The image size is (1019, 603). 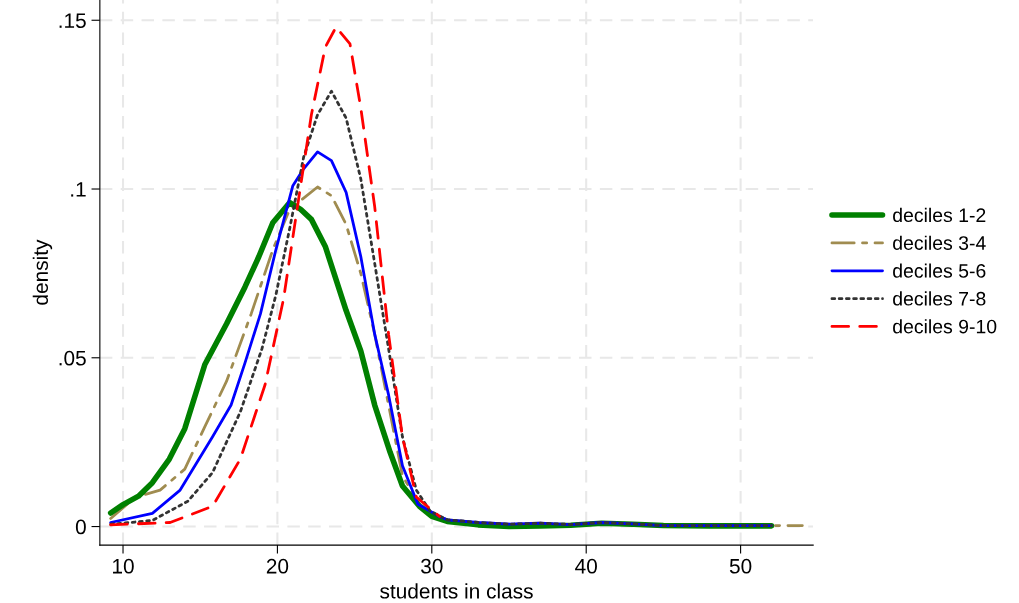 What do you see at coordinates (939, 298) in the screenshot?
I see `legend-label: deciles 7-8` at bounding box center [939, 298].